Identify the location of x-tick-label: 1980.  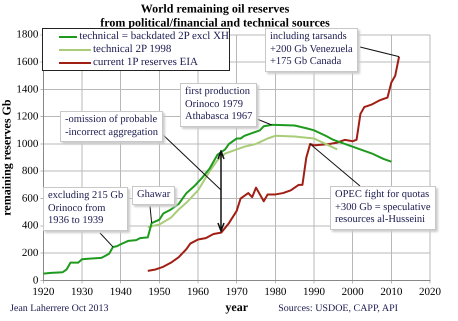
(275, 292).